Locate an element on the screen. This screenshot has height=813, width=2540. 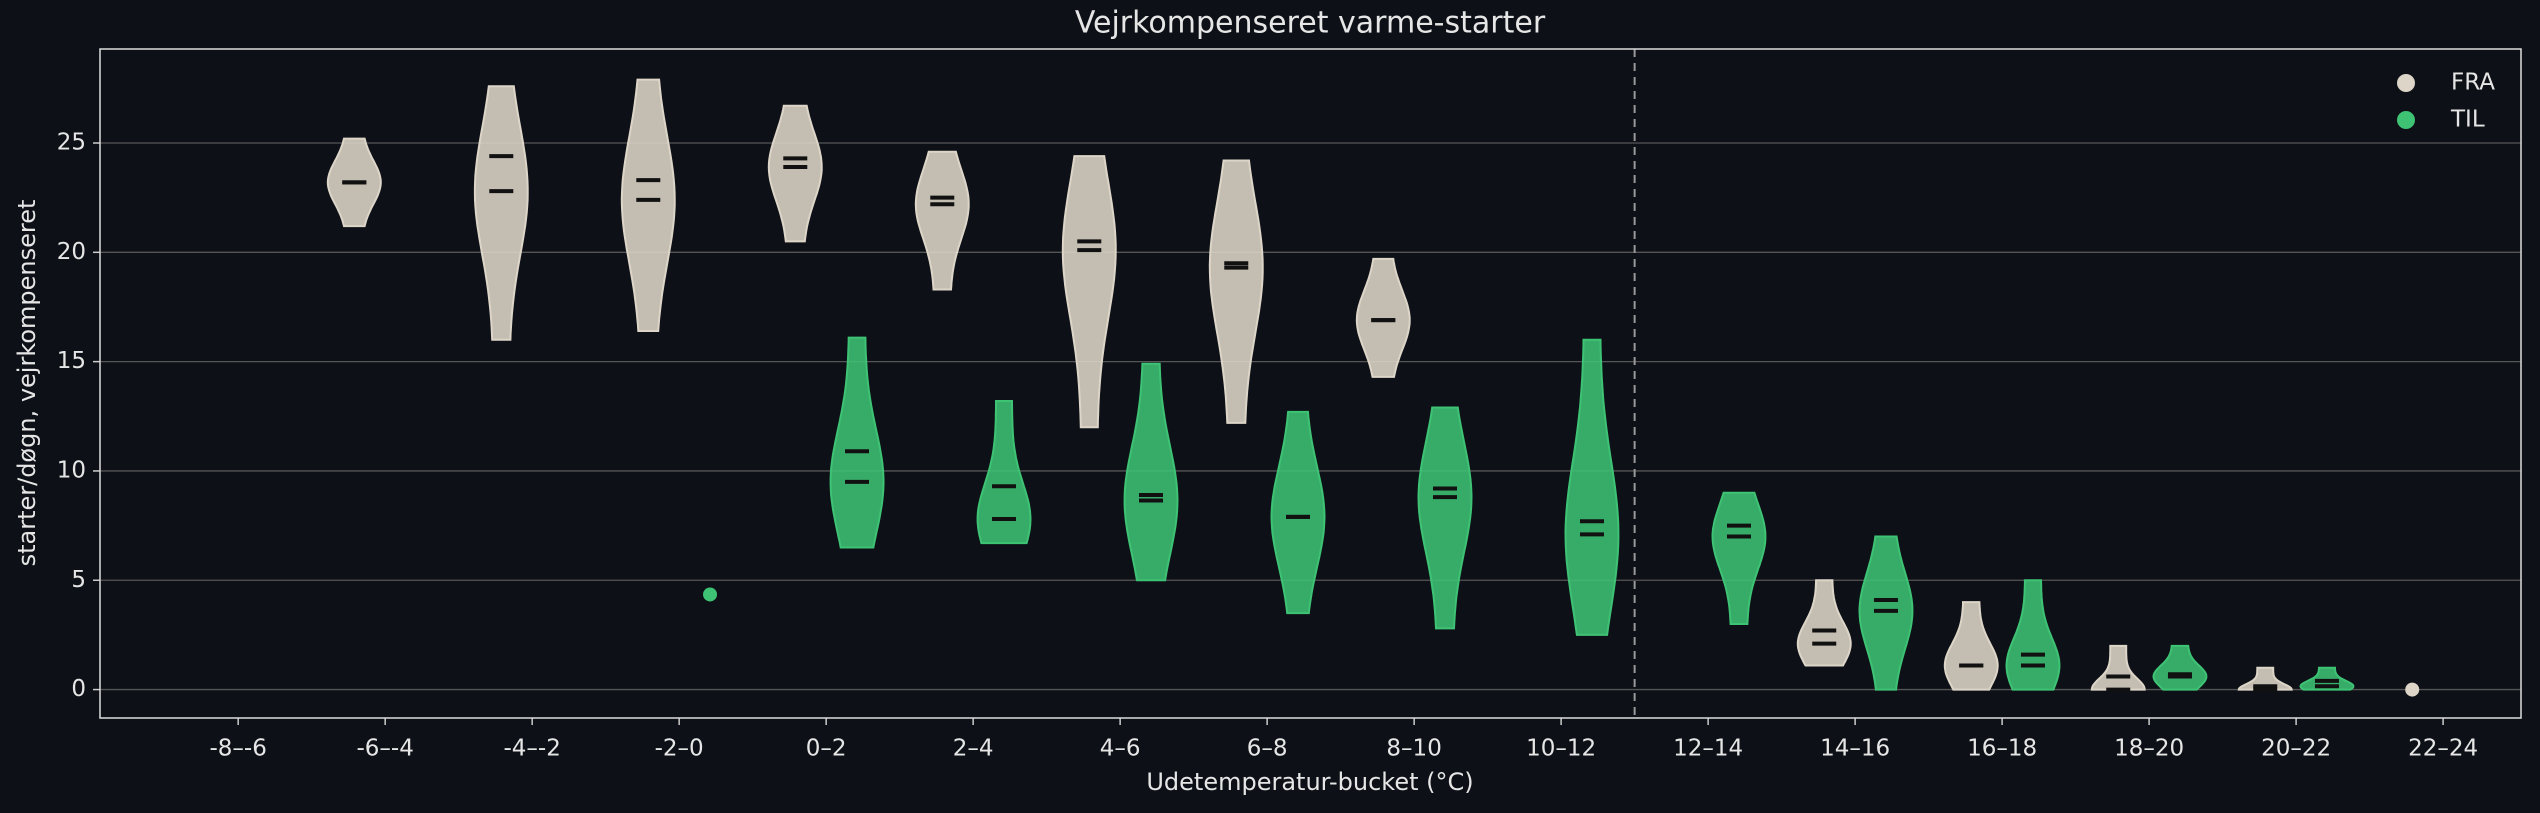
x-tick-label: -8–-6 is located at coordinates (237, 749).